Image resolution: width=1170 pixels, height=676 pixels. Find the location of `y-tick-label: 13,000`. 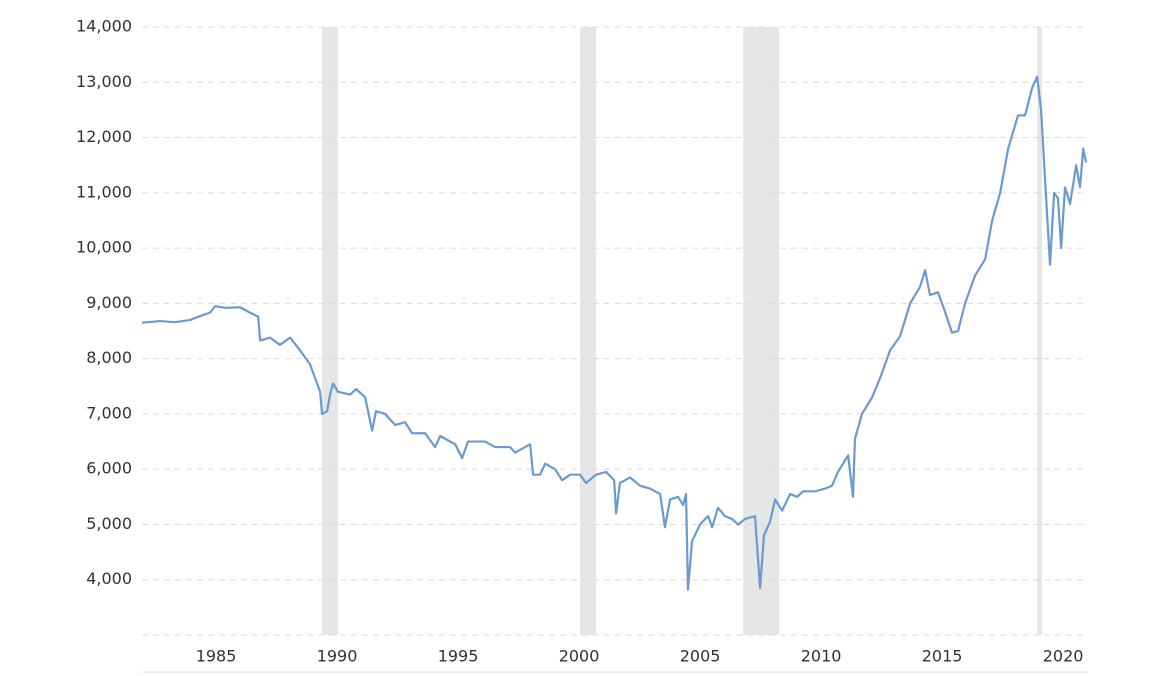

y-tick-label: 13,000 is located at coordinates (104, 81).